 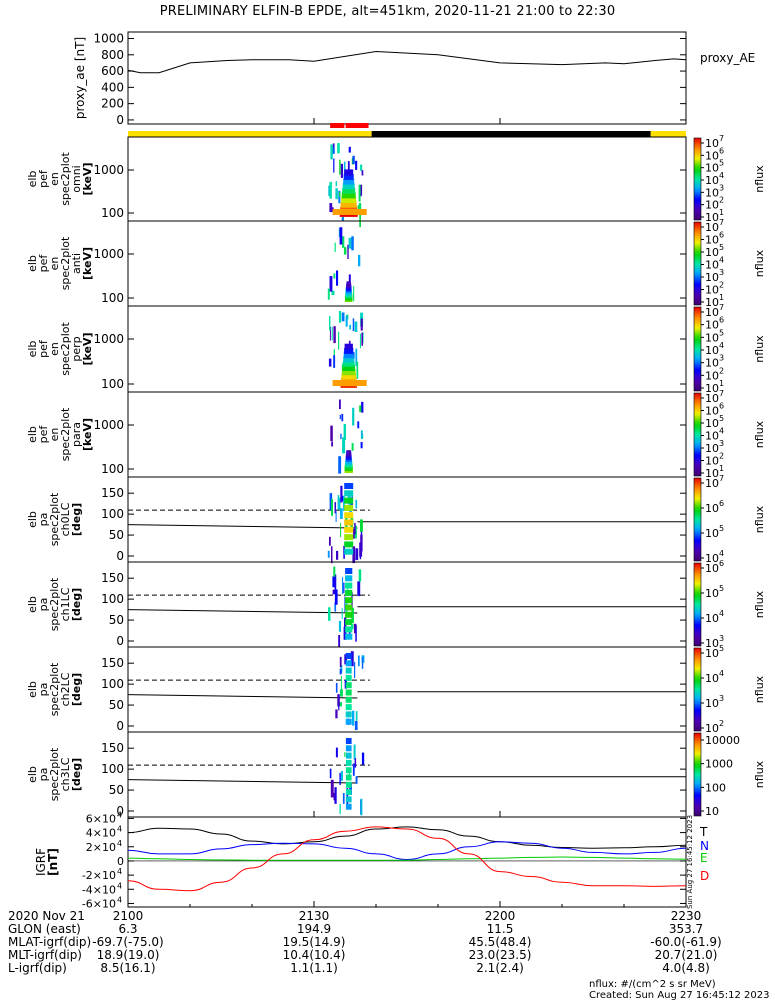 What do you see at coordinates (54, 179) in the screenshot?
I see `panel-ylabel-part: en` at bounding box center [54, 179].